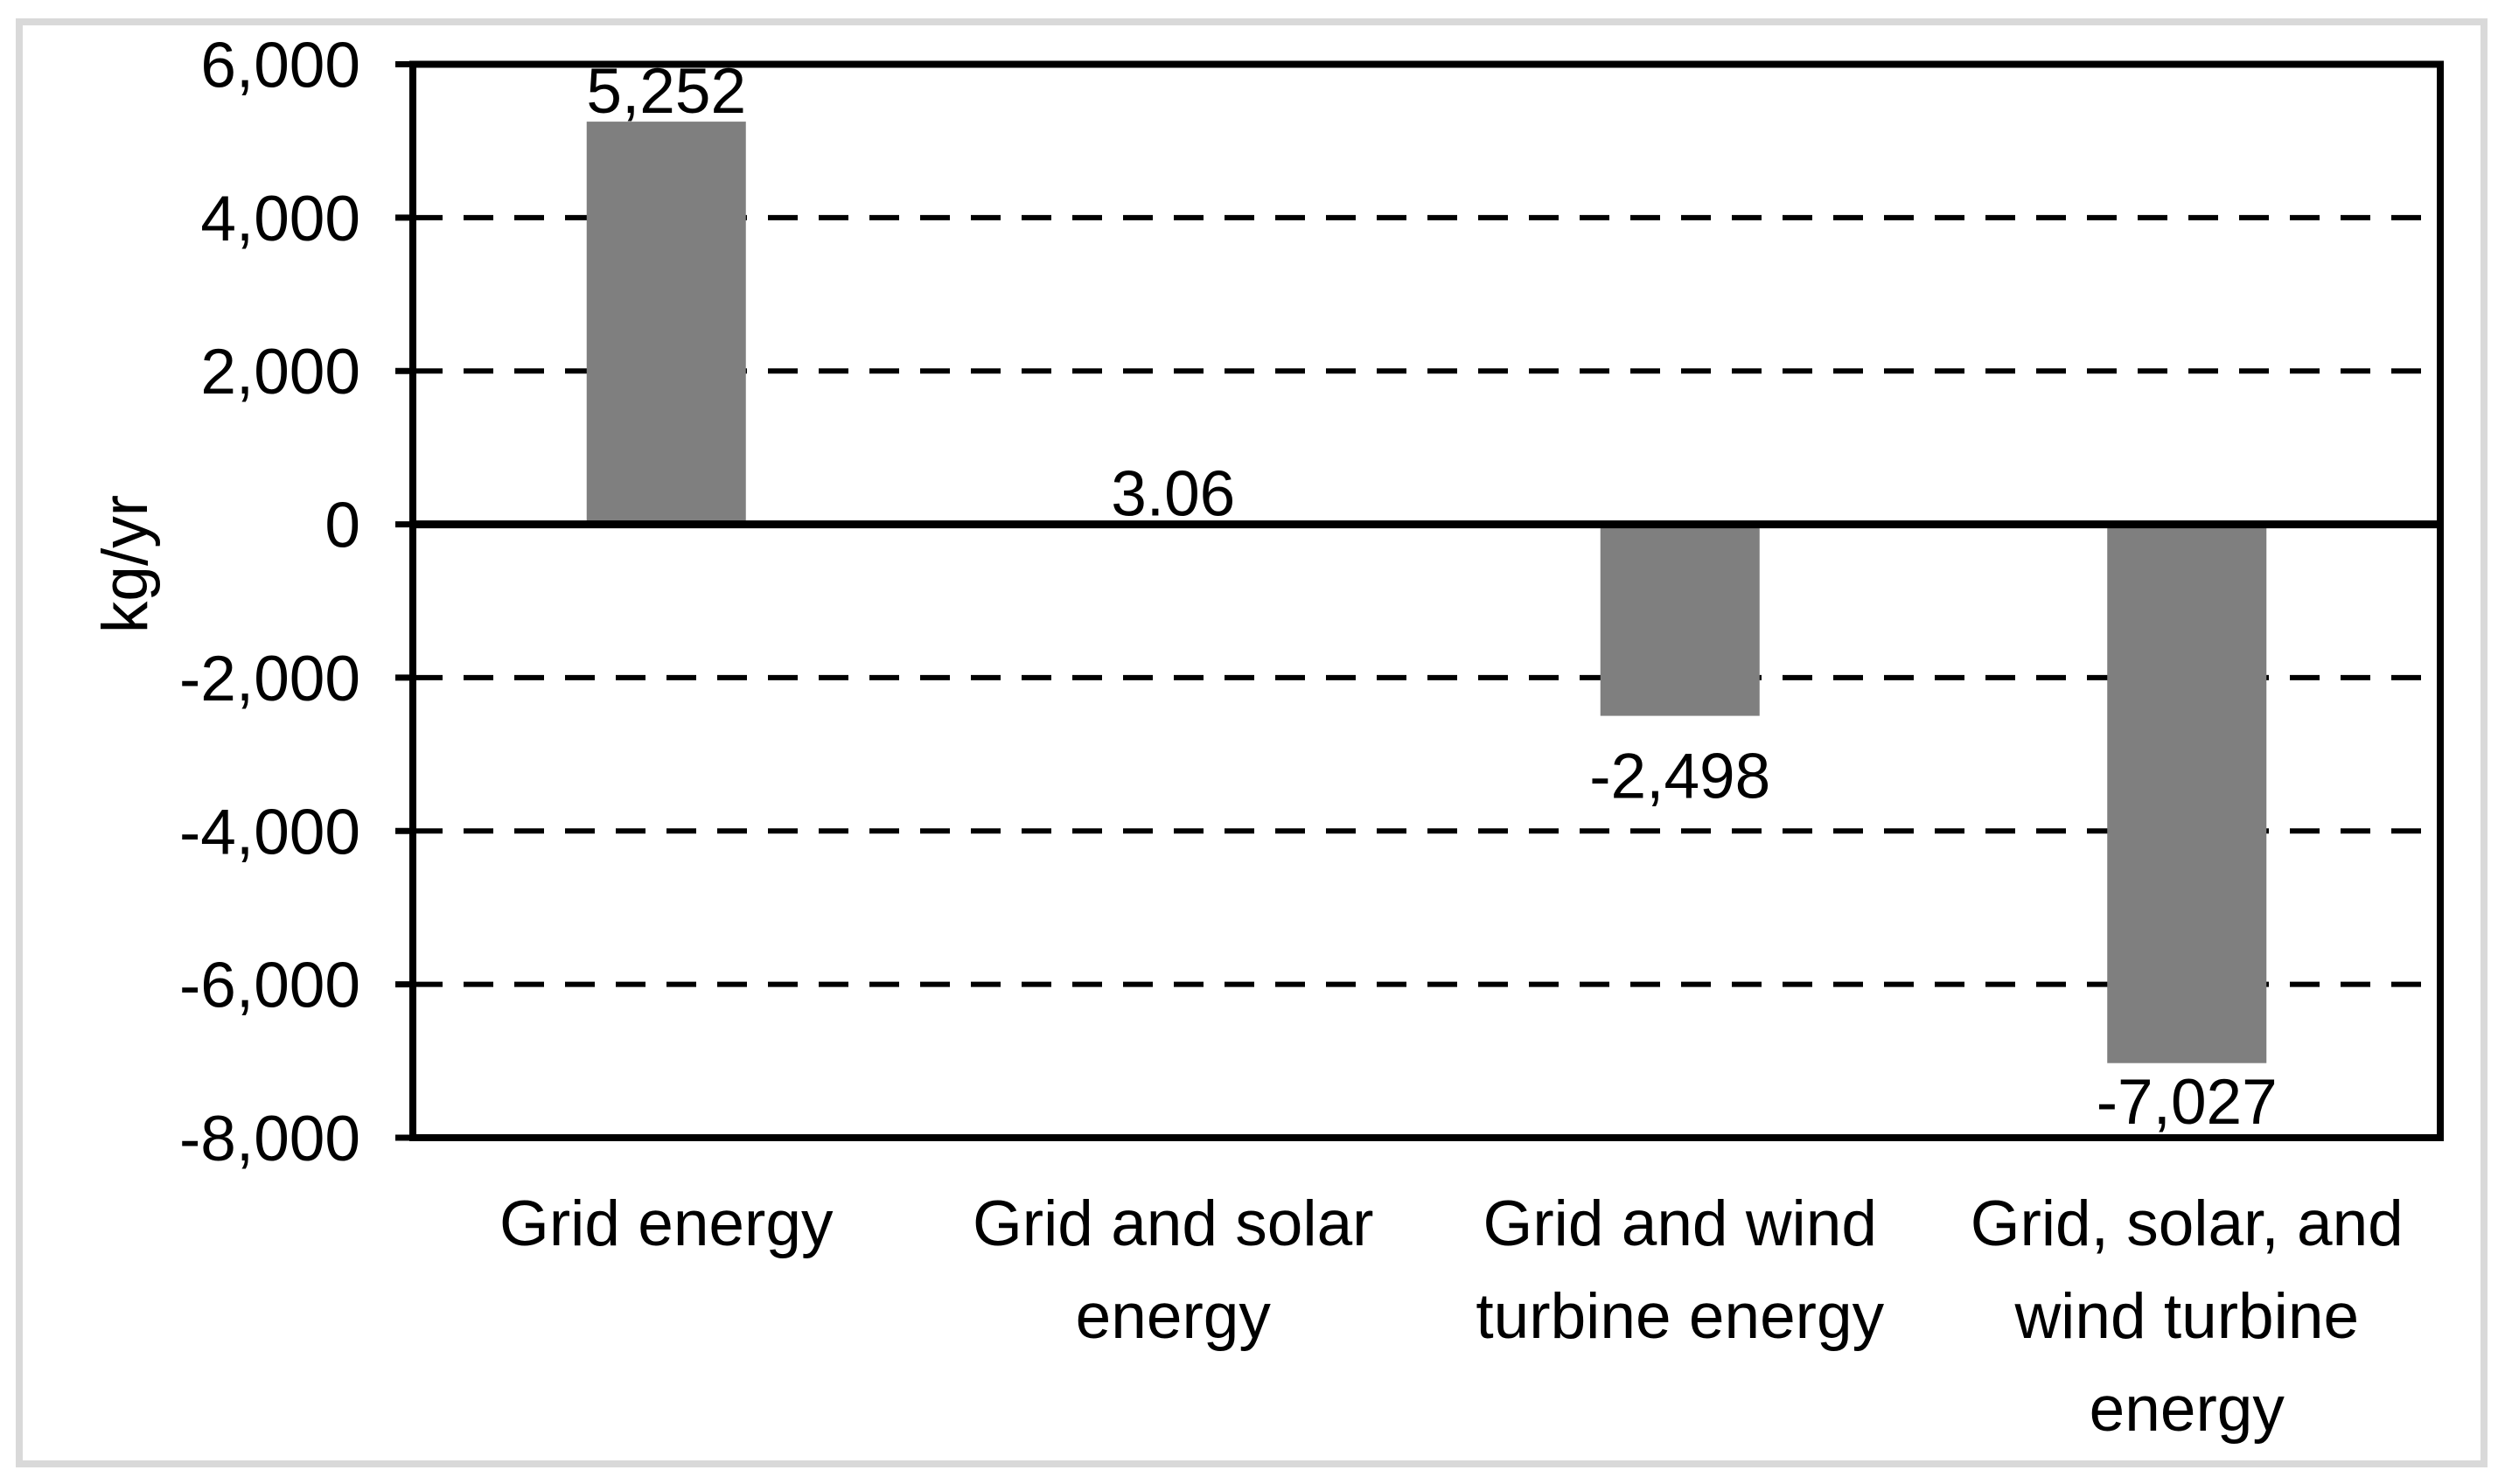 The image size is (2505, 1484). Describe the element at coordinates (280, 219) in the screenshot. I see `y-tick-label: 4,000` at that location.